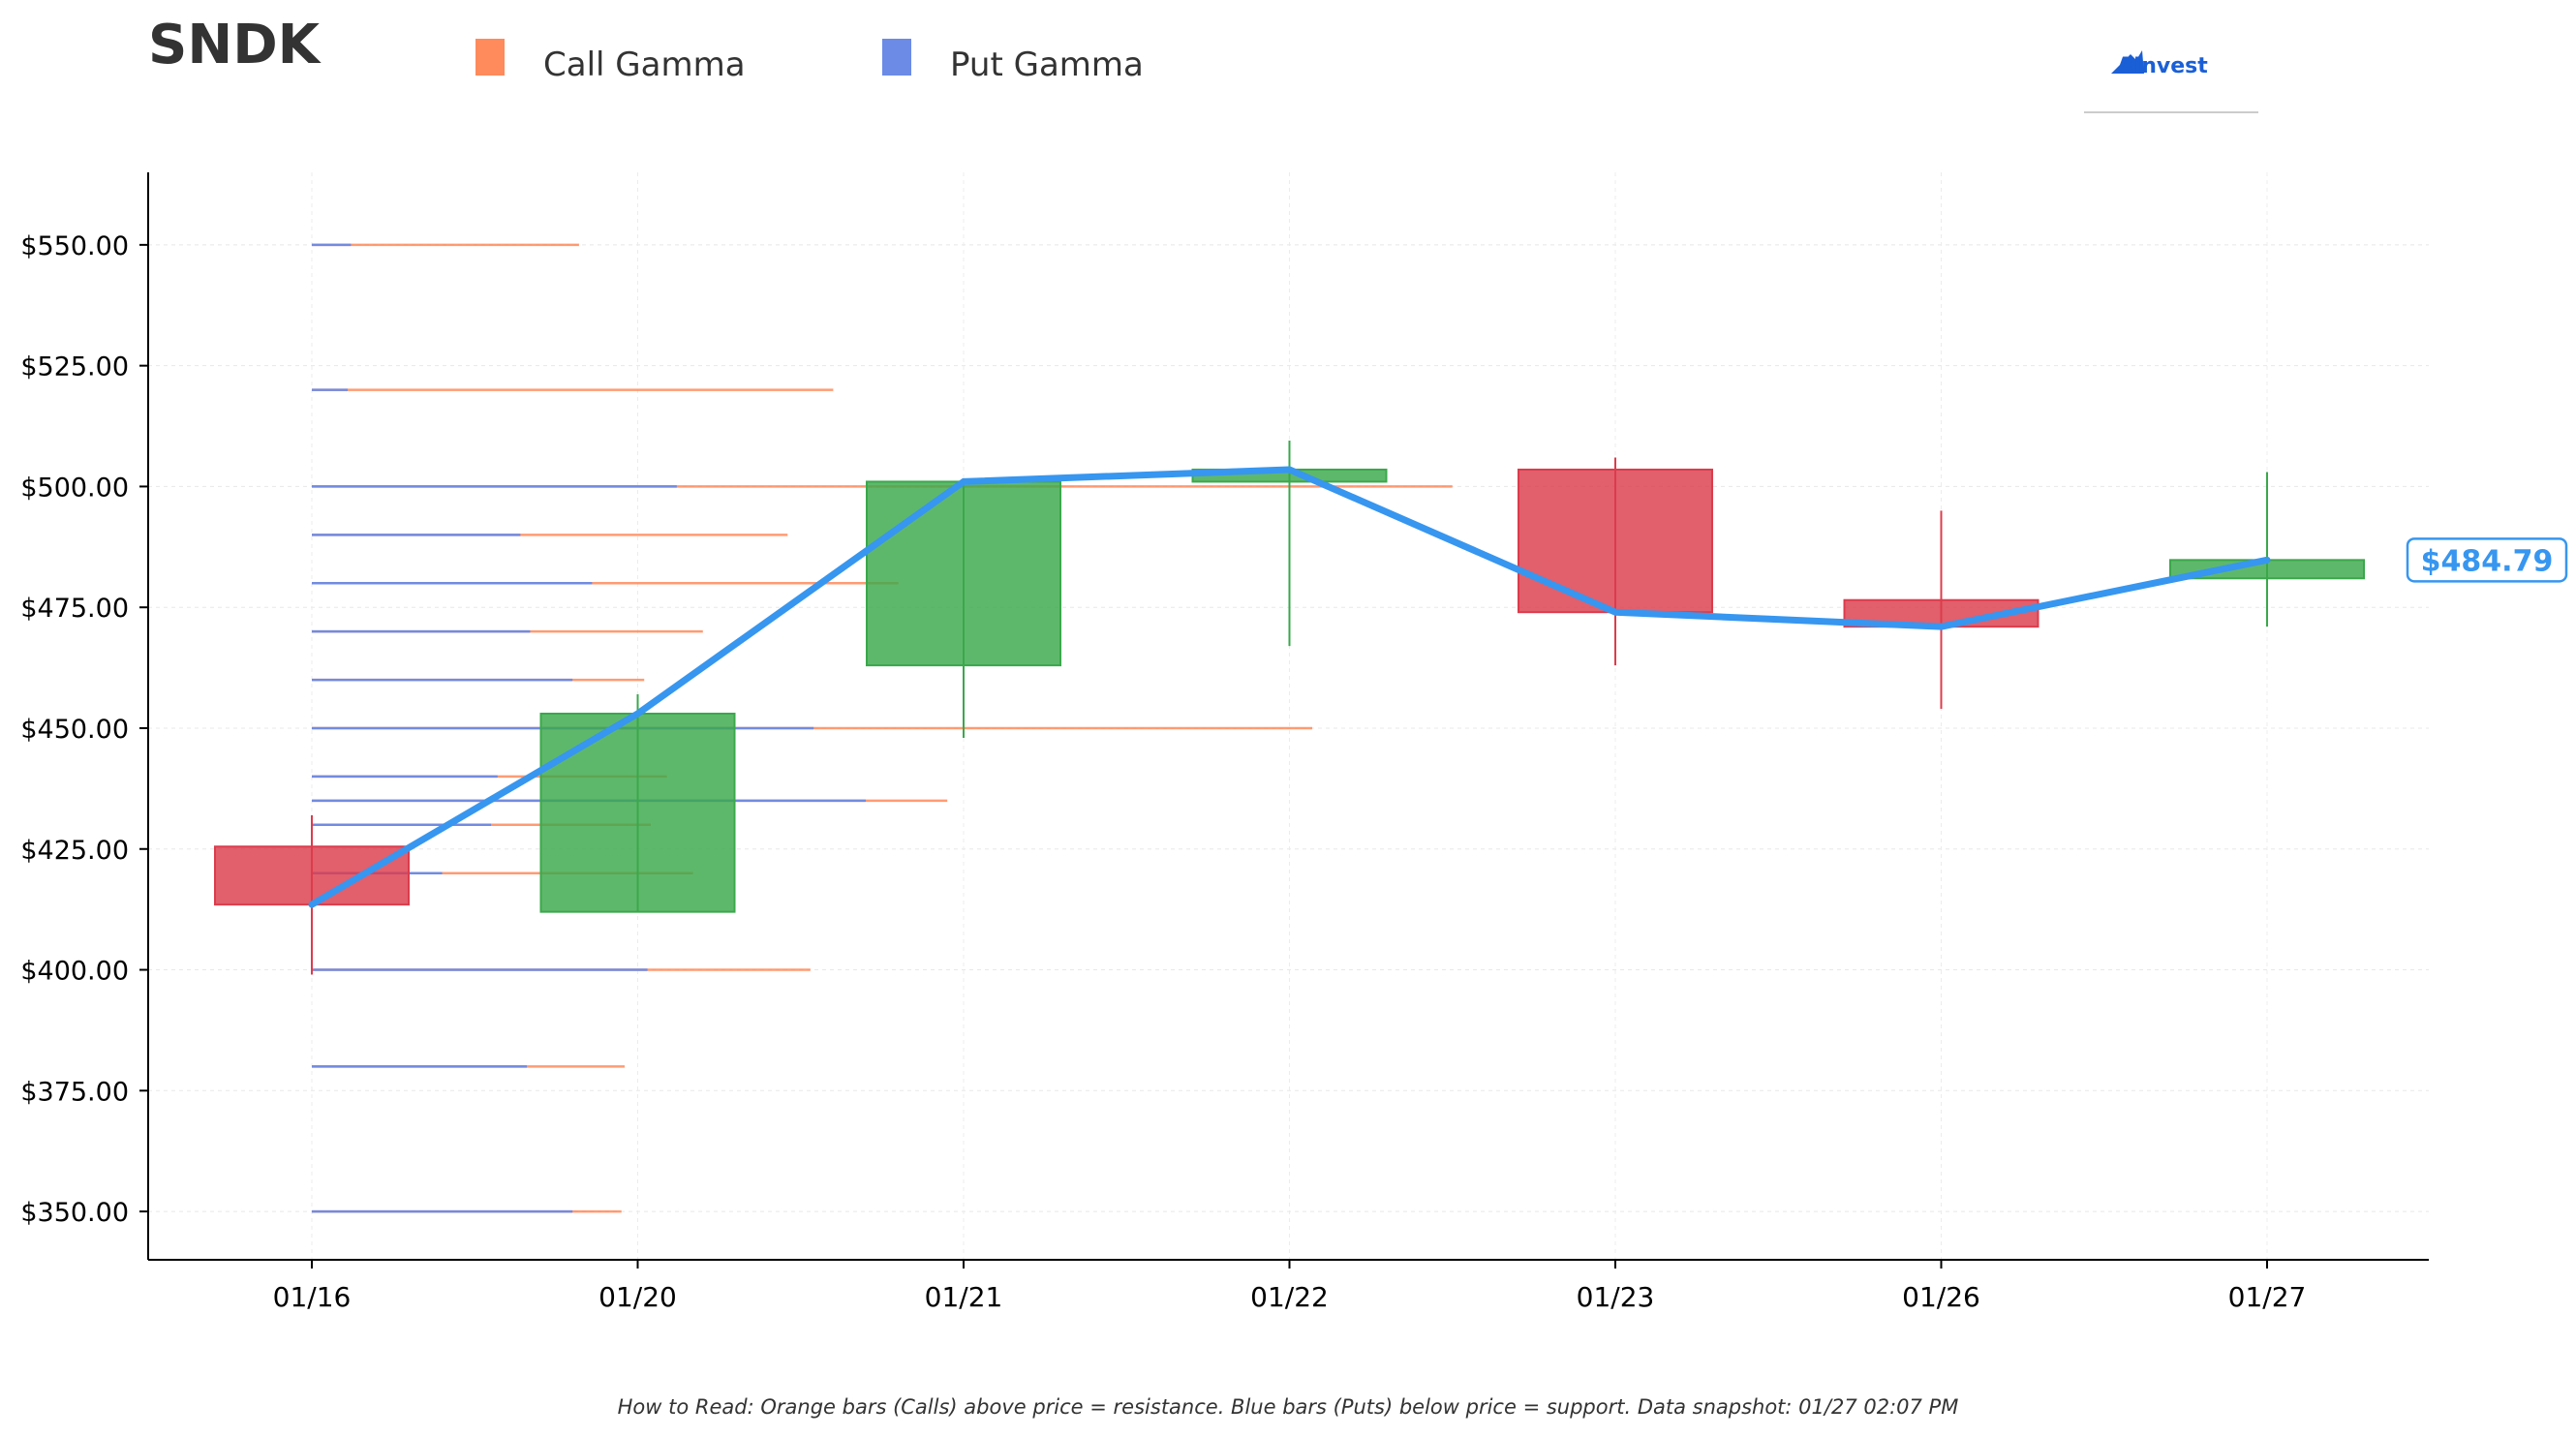  What do you see at coordinates (74, 609) in the screenshot?
I see `y-tick-label: $475.00` at bounding box center [74, 609].